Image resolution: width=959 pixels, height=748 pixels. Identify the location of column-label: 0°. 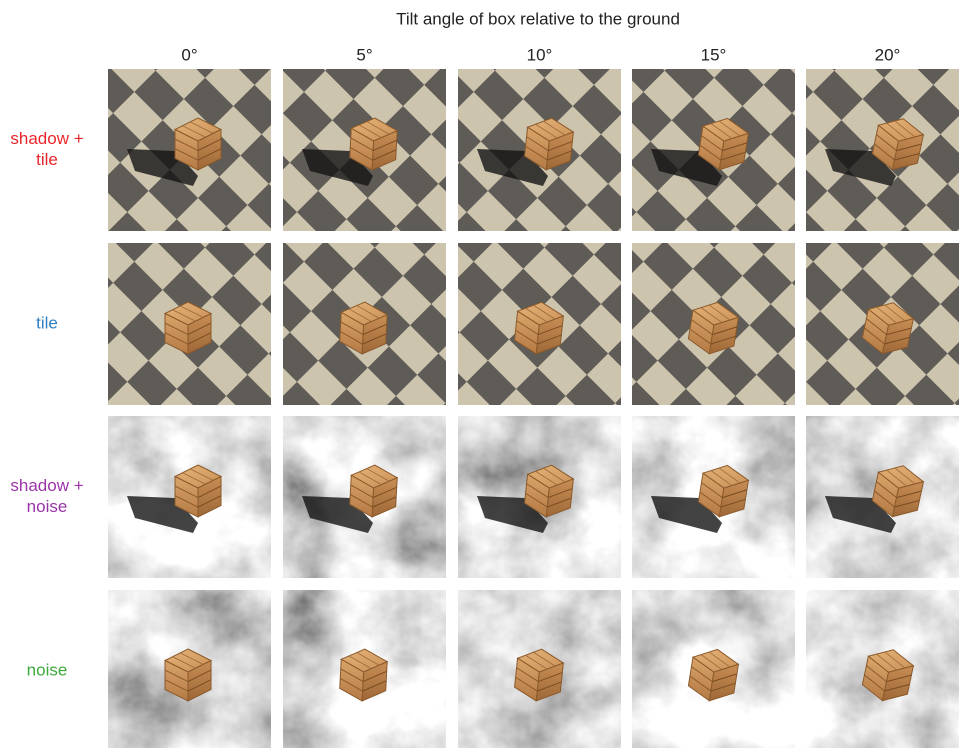
(189, 54).